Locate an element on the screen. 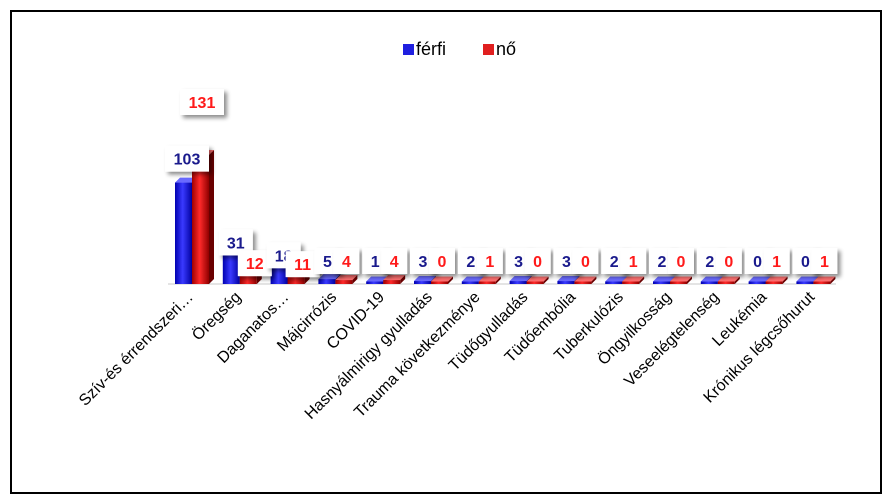 The width and height of the screenshot is (896, 502). data-label-text-male-5: 3 is located at coordinates (423, 262).